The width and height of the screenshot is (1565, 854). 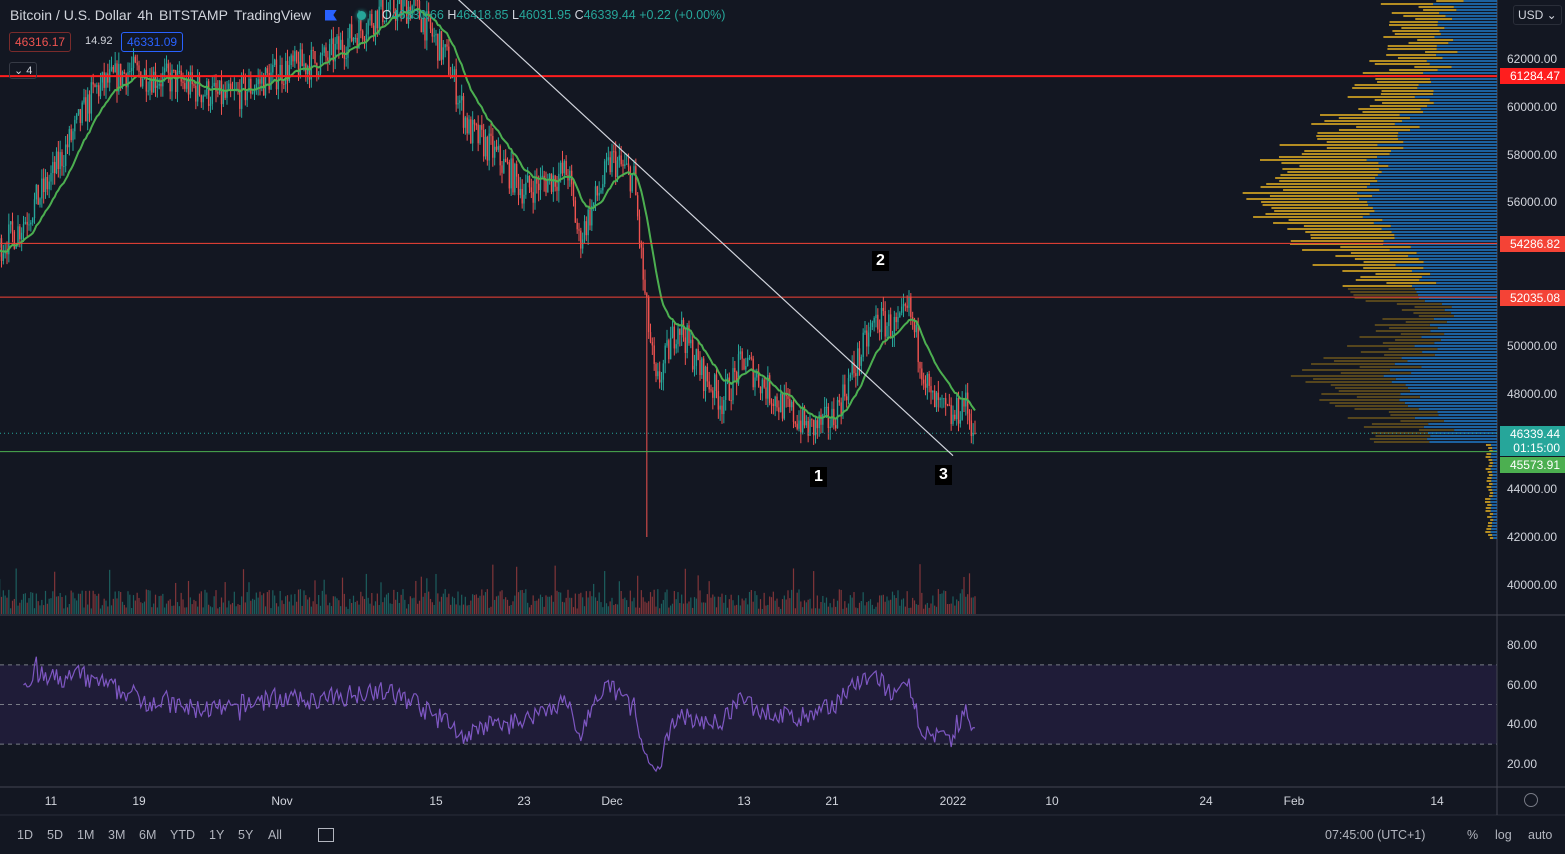 I want to click on indicators-toggle: ⌄ 4, so click(x=23, y=70).